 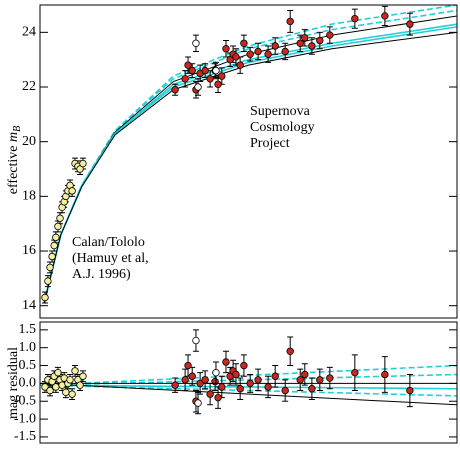 What do you see at coordinates (29, 250) in the screenshot?
I see `y-tick-label: 16` at bounding box center [29, 250].